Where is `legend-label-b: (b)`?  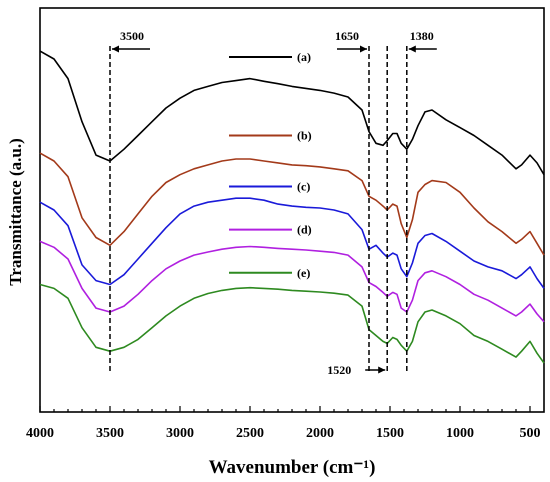
legend-label-b: (b) is located at coordinates (304, 135).